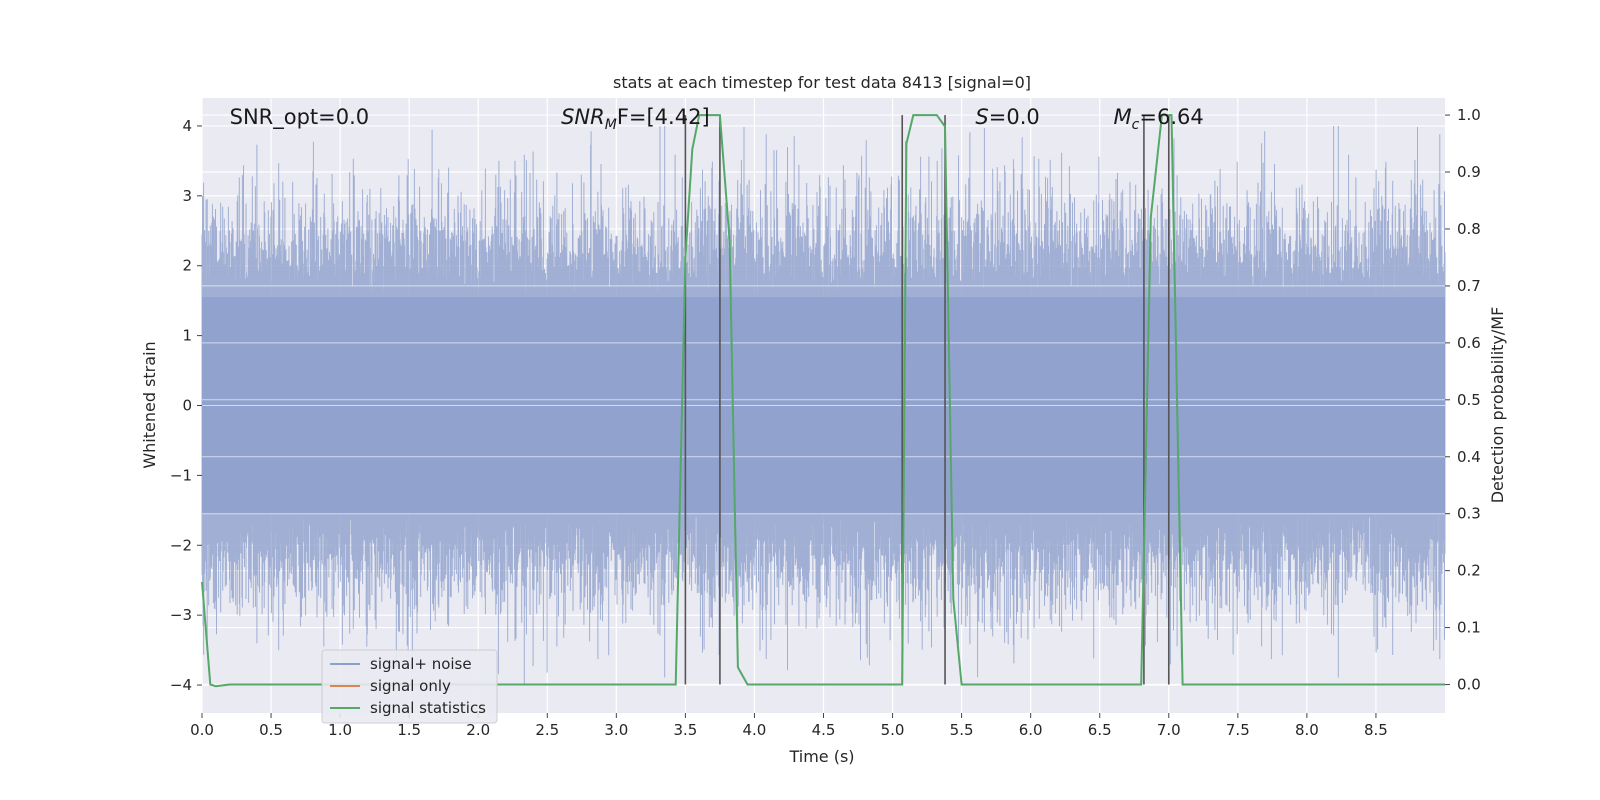 Image resolution: width=1600 pixels, height=800 pixels. Describe the element at coordinates (1469, 286) in the screenshot. I see `y-right-tick-label-3: 0.7` at that location.